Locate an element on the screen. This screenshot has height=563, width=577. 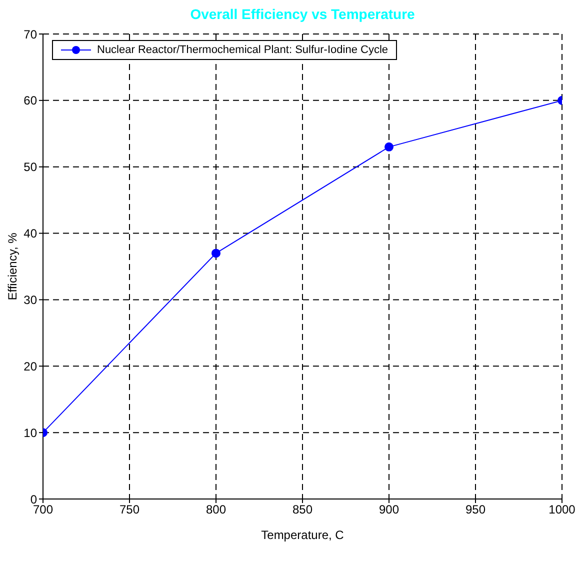
x-tick-label: 800 is located at coordinates (216, 509).